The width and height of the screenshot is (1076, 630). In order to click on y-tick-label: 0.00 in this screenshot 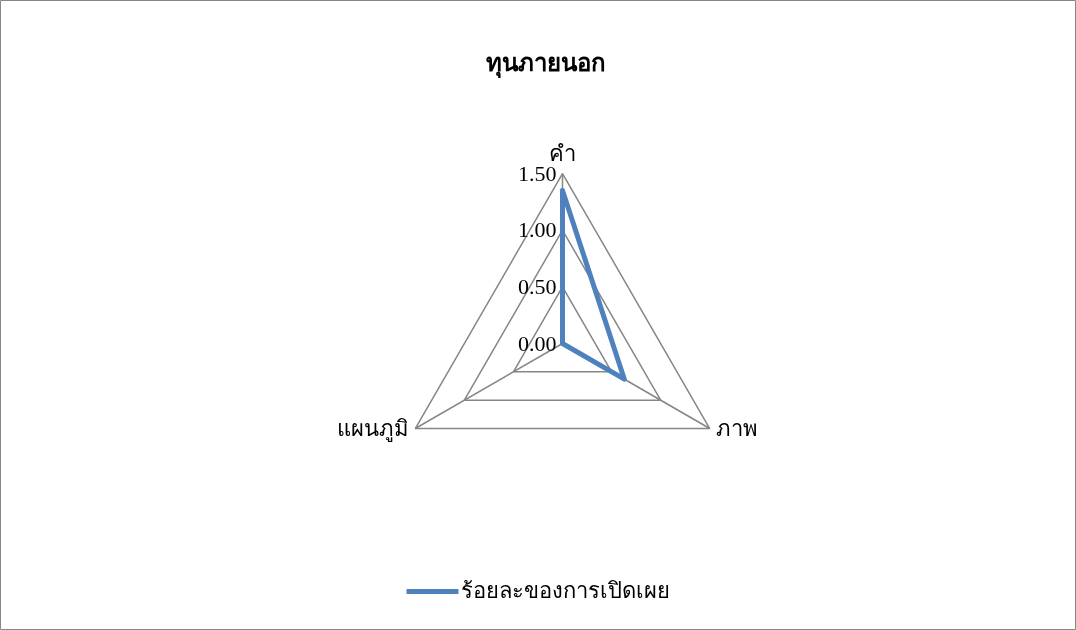, I will do `click(537, 343)`.